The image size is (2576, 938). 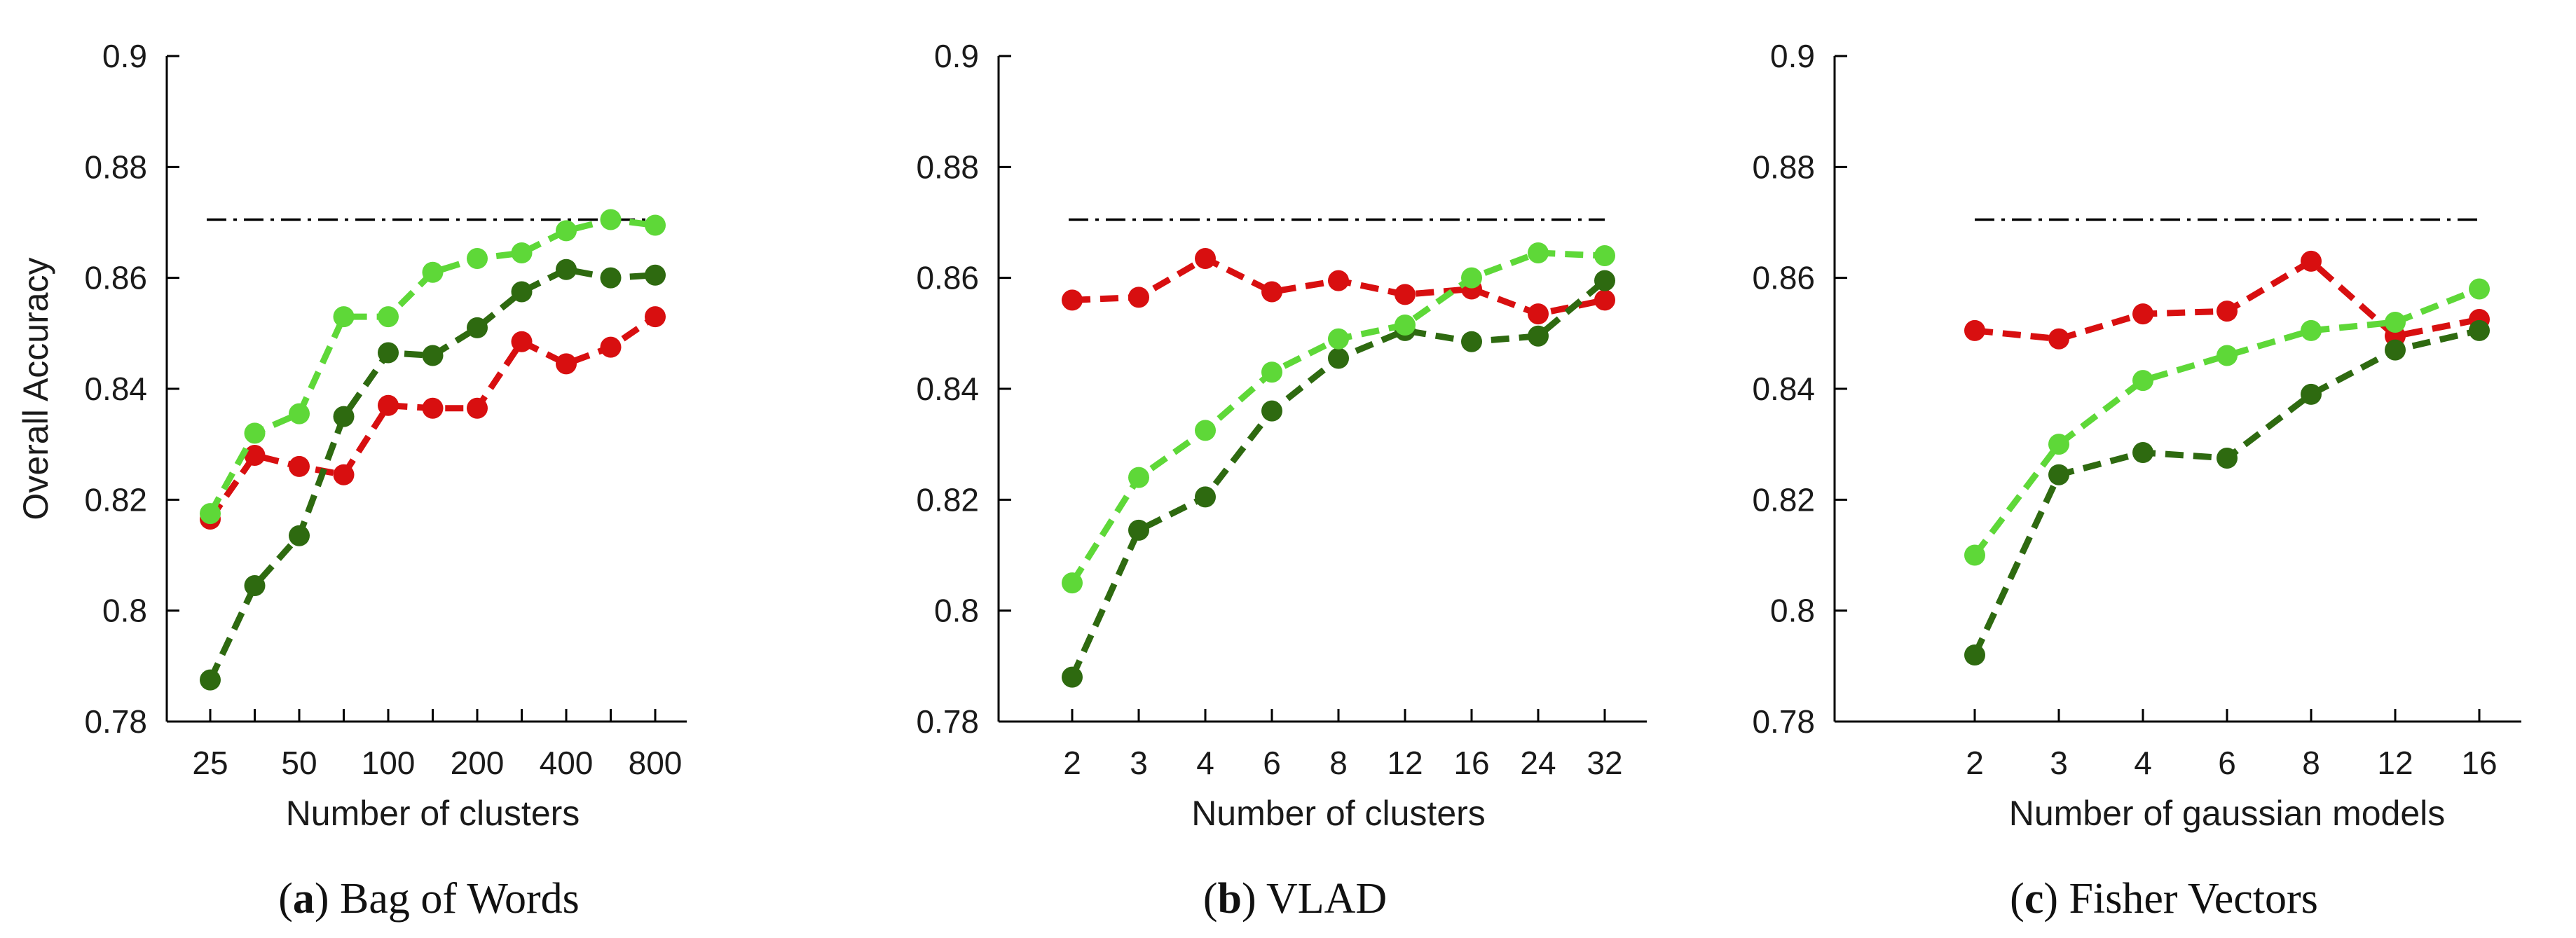 I want to click on y-axis-label: Overall Accuracy, so click(x=35, y=388).